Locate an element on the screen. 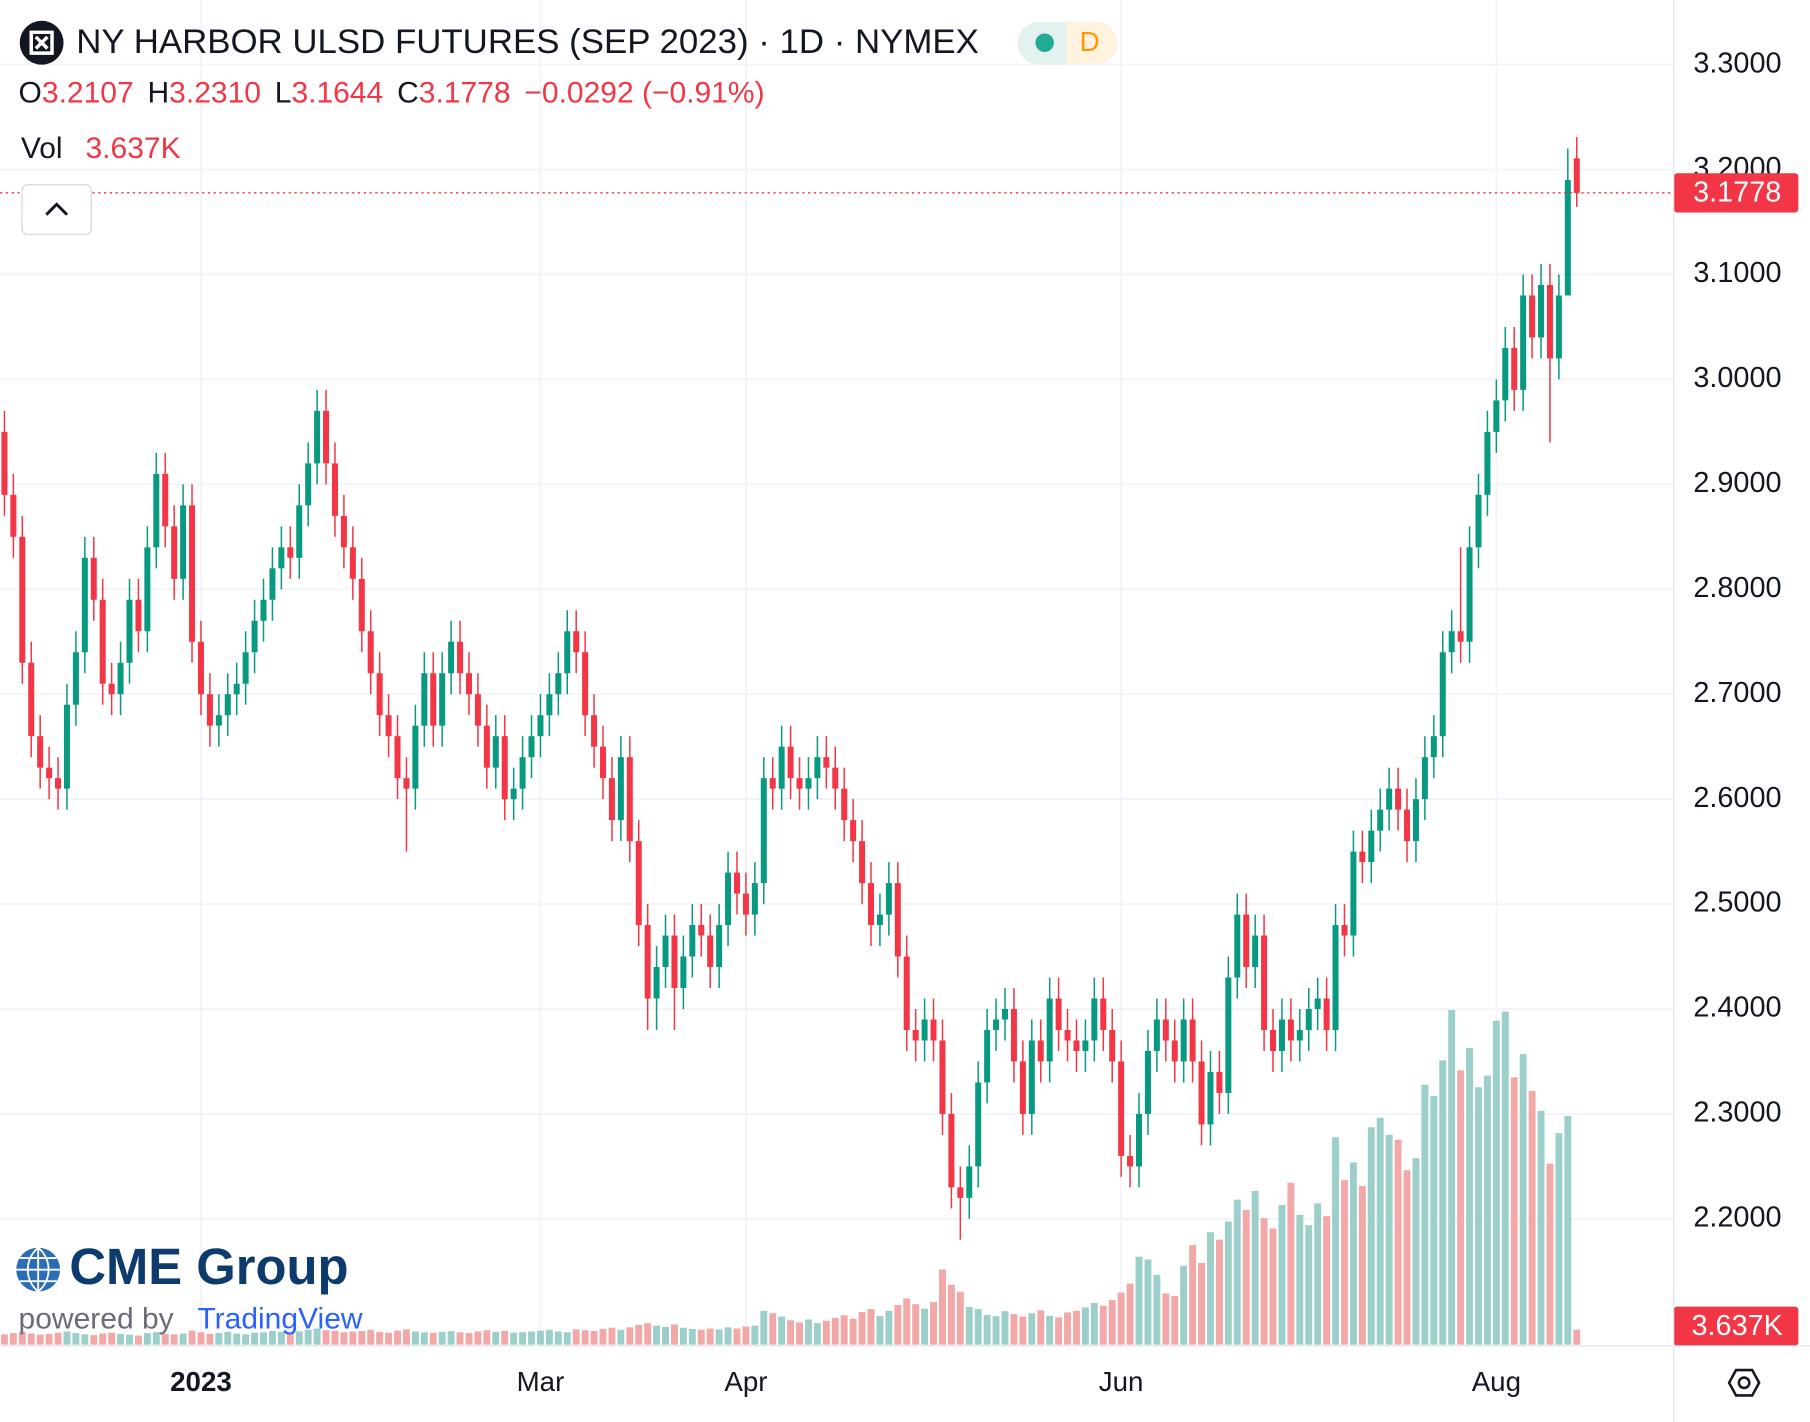  market-open-dot is located at coordinates (1044, 42).